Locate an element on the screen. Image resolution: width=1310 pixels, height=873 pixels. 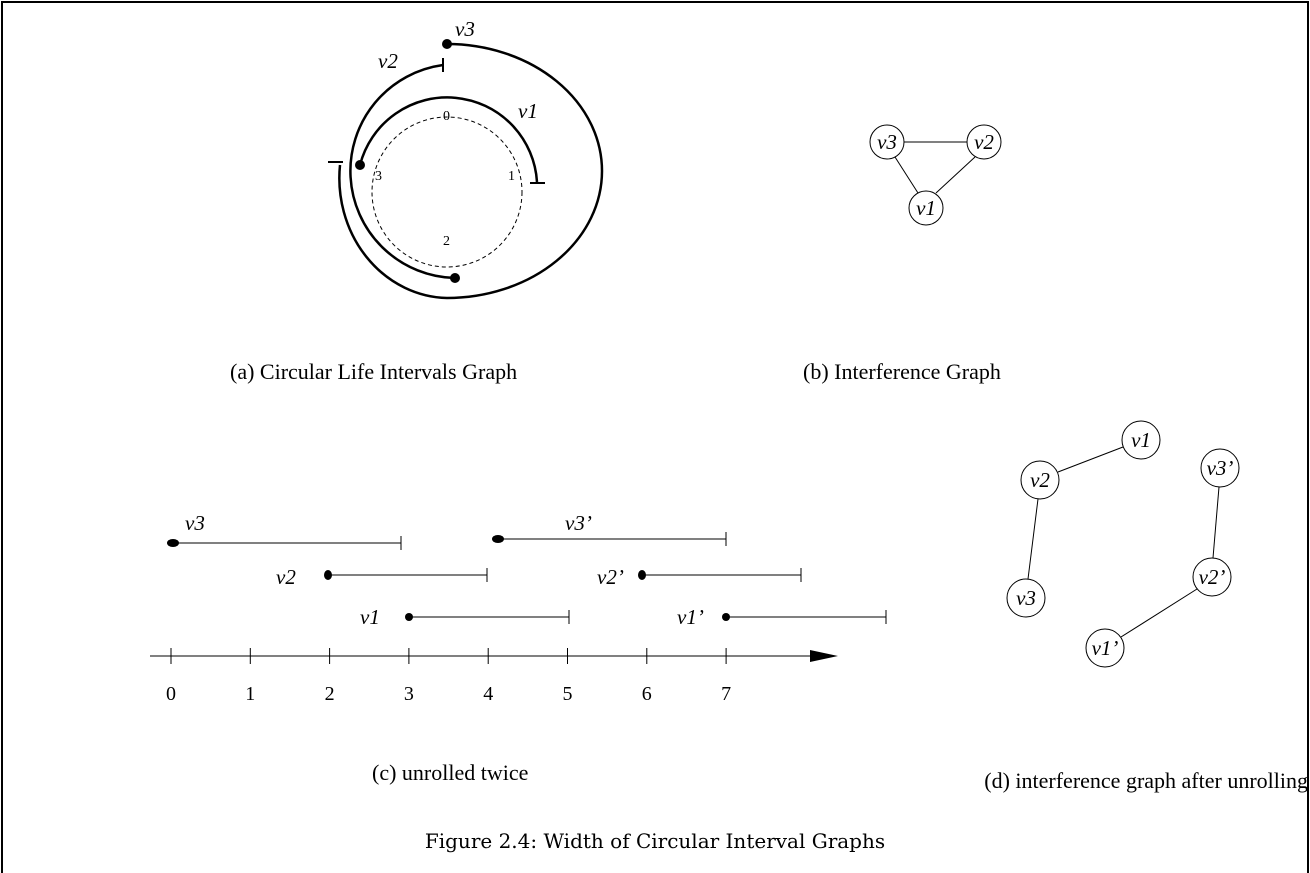
tick-label: 1 is located at coordinates (250, 694).